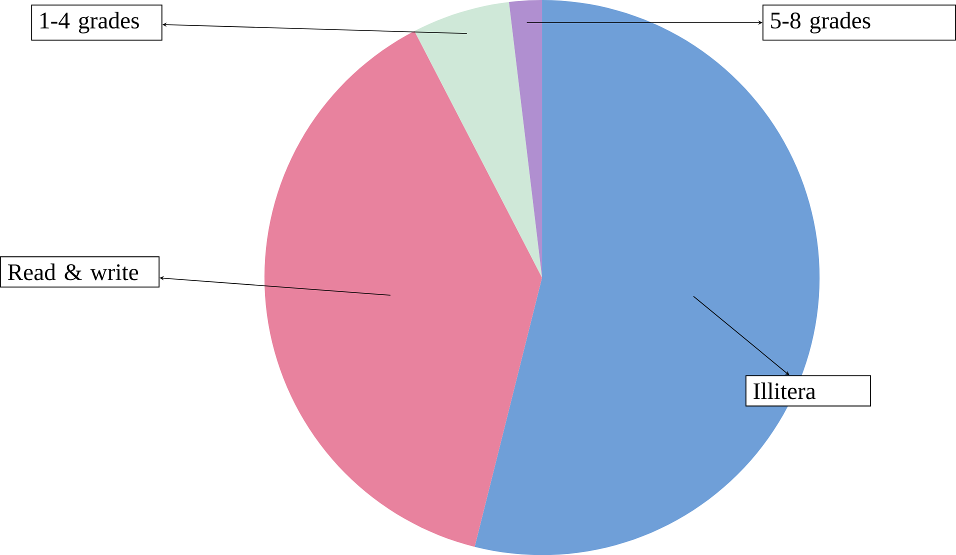  What do you see at coordinates (89, 23) in the screenshot?
I see `slice-label: 1-4 grades` at bounding box center [89, 23].